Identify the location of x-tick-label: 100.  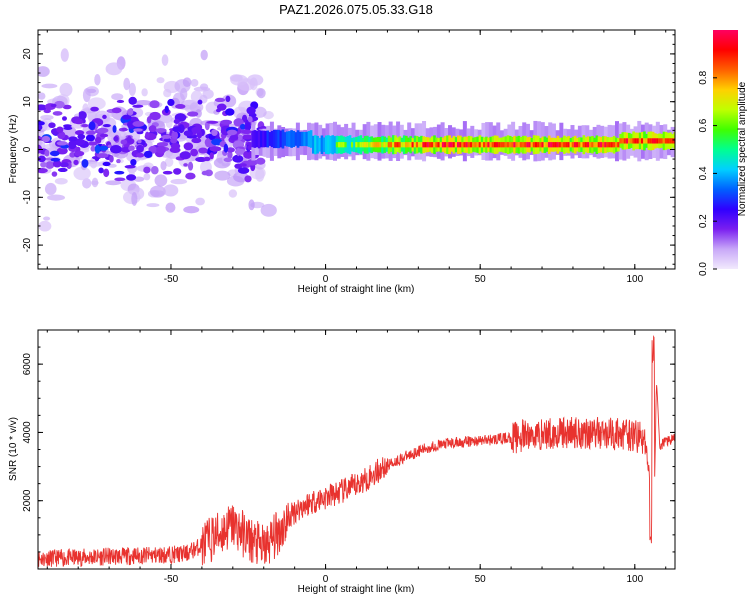
(634, 579).